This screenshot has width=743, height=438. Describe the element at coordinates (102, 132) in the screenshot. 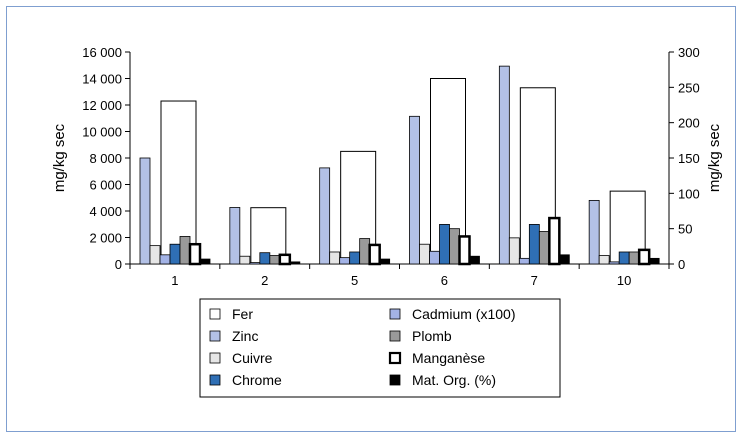

I see `y-tick-label-left: 10 000` at that location.